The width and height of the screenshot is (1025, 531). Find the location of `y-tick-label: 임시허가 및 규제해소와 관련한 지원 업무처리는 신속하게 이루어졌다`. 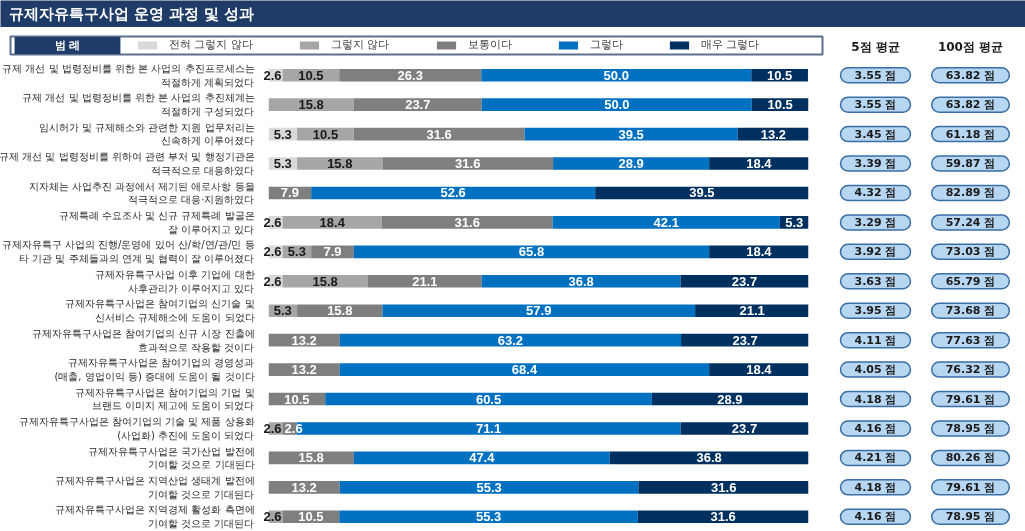

y-tick-label: 임시허가 및 규제해소와 관련한 지원 업무처리는 신속하게 이루어졌다 is located at coordinates (146, 134).